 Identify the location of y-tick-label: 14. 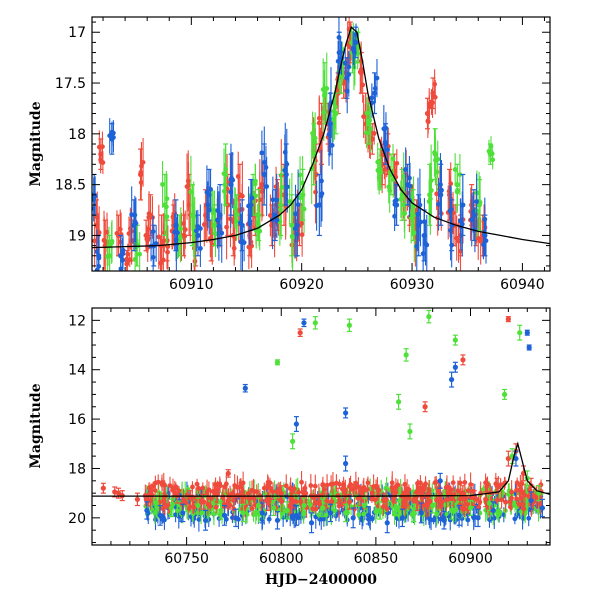
(77, 371).